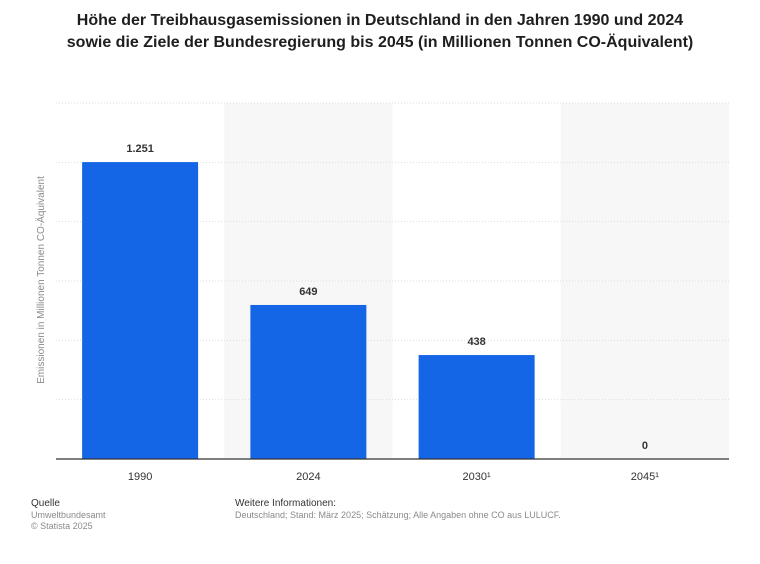  What do you see at coordinates (645, 477) in the screenshot?
I see `x-tick-label: 2045¹` at bounding box center [645, 477].